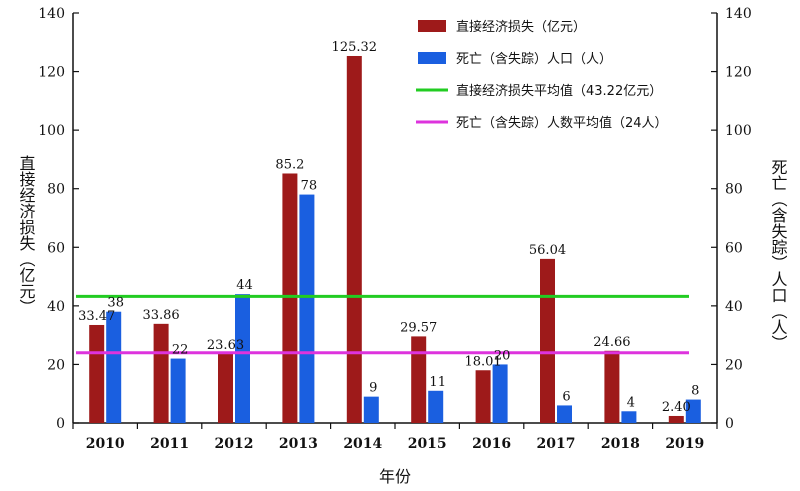 This screenshot has height=491, width=800. What do you see at coordinates (432, 58) in the screenshot?
I see `legend-item-deaths-swatch` at bounding box center [432, 58].